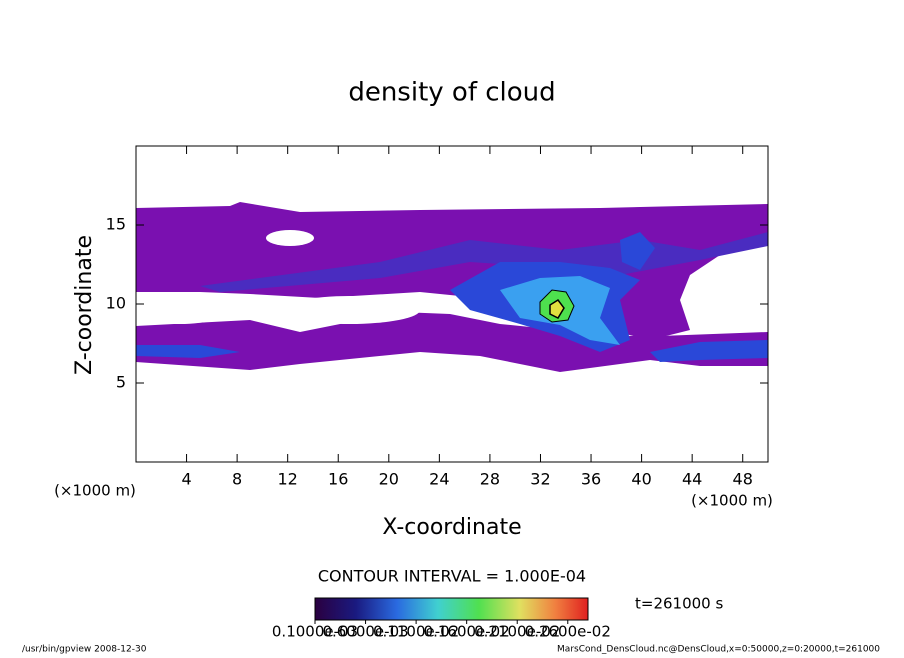 This screenshot has height=658, width=904. I want to click on x-tick-label: 48, so click(743, 479).